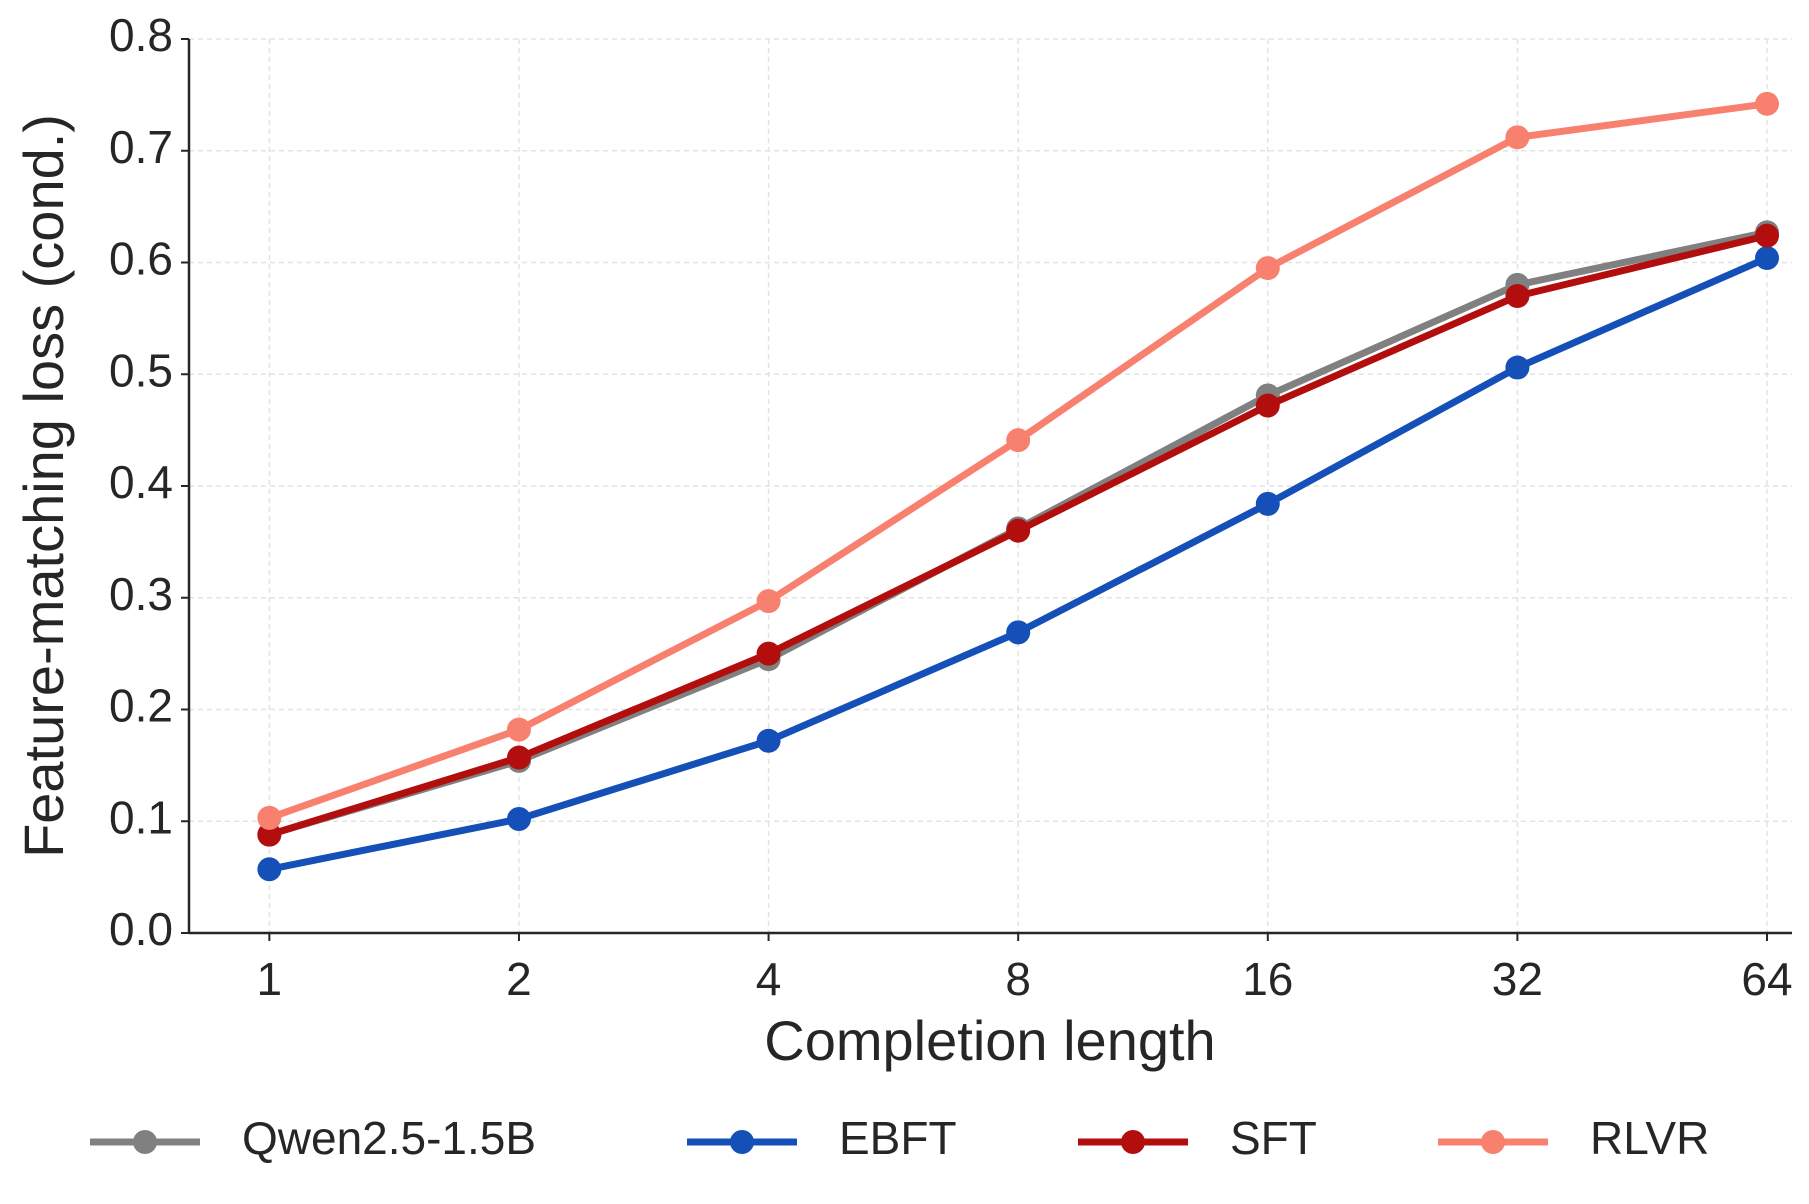 The image size is (1809, 1204). What do you see at coordinates (1517, 979) in the screenshot?
I see `x-tick-label: 32` at bounding box center [1517, 979].